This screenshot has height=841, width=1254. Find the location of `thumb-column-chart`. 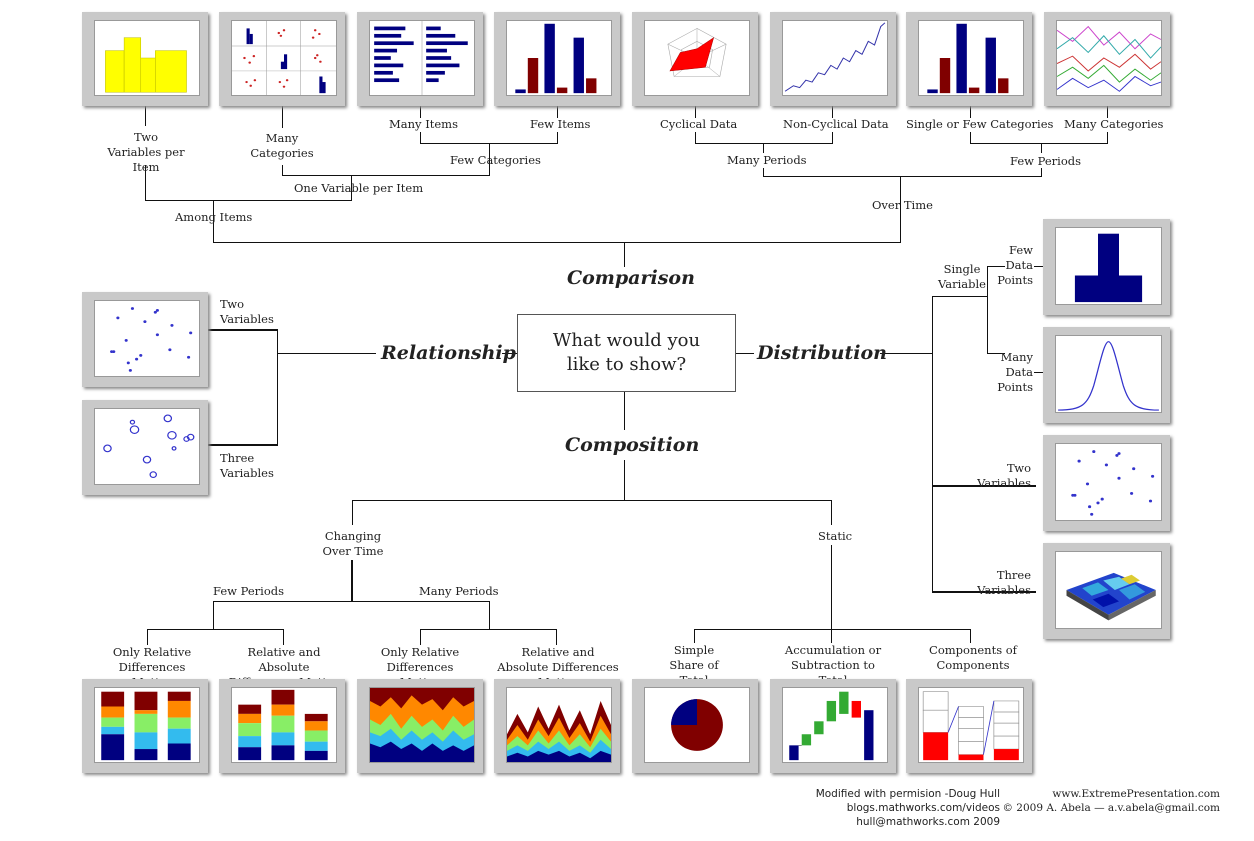

thumb-column-chart is located at coordinates (557, 59).